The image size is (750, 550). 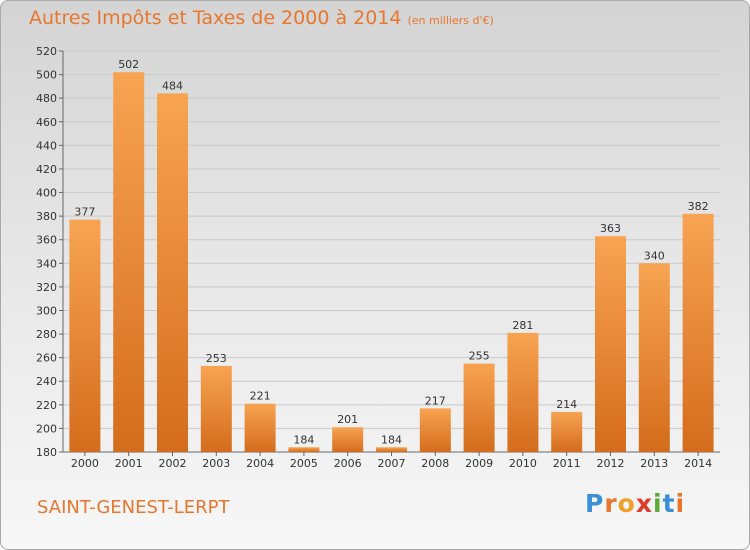 I want to click on x-tick-label: 2003, so click(x=216, y=463).